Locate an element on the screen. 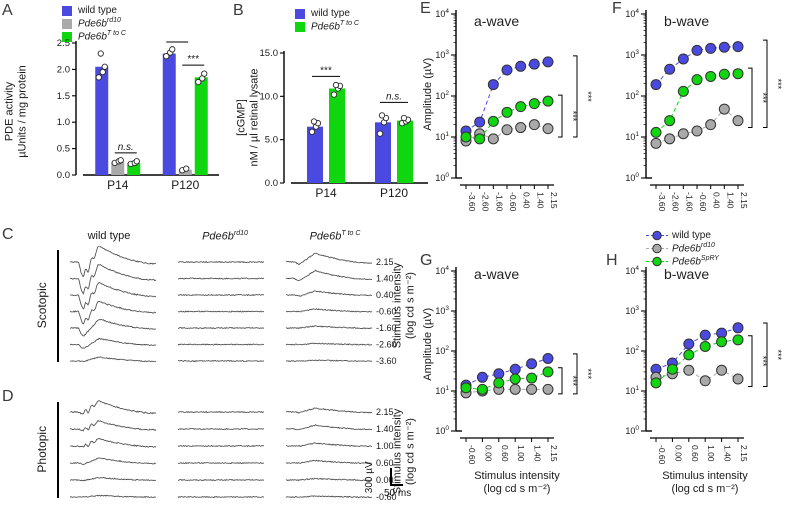  svg-text: n.s. is located at coordinates (394, 96).